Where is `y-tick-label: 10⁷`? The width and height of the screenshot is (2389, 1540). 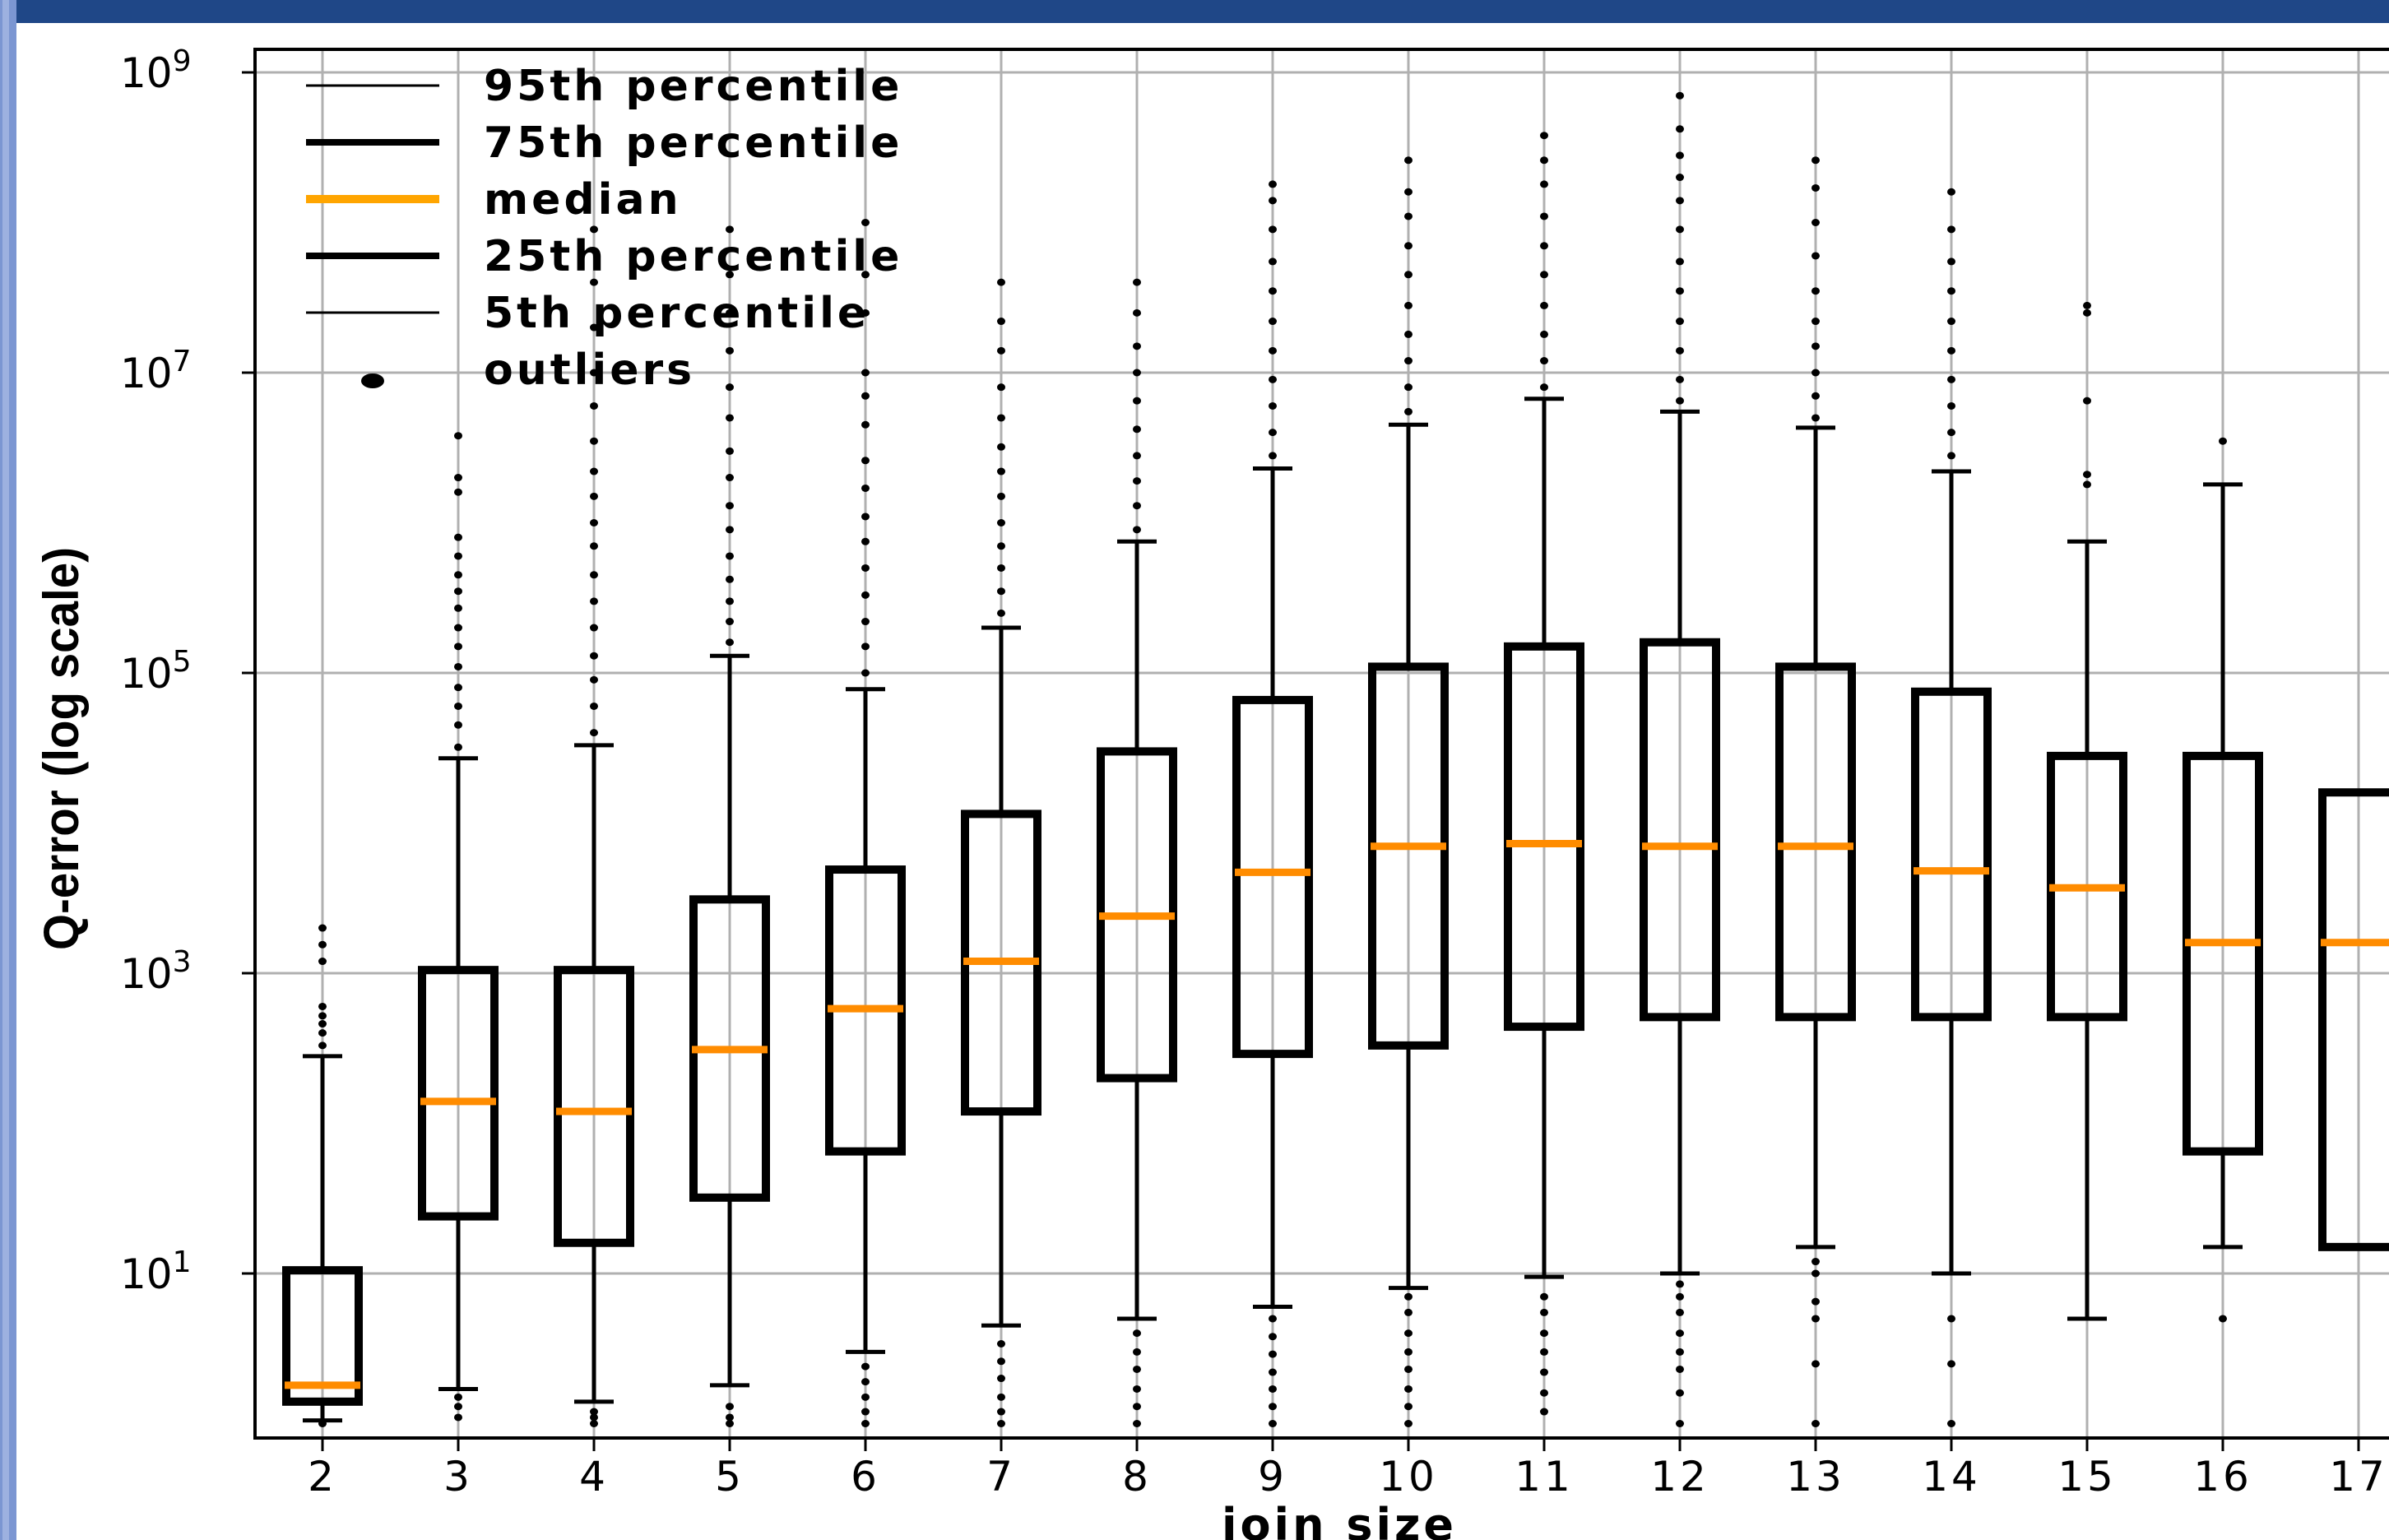 y-tick-label: 10⁷ is located at coordinates (156, 371).